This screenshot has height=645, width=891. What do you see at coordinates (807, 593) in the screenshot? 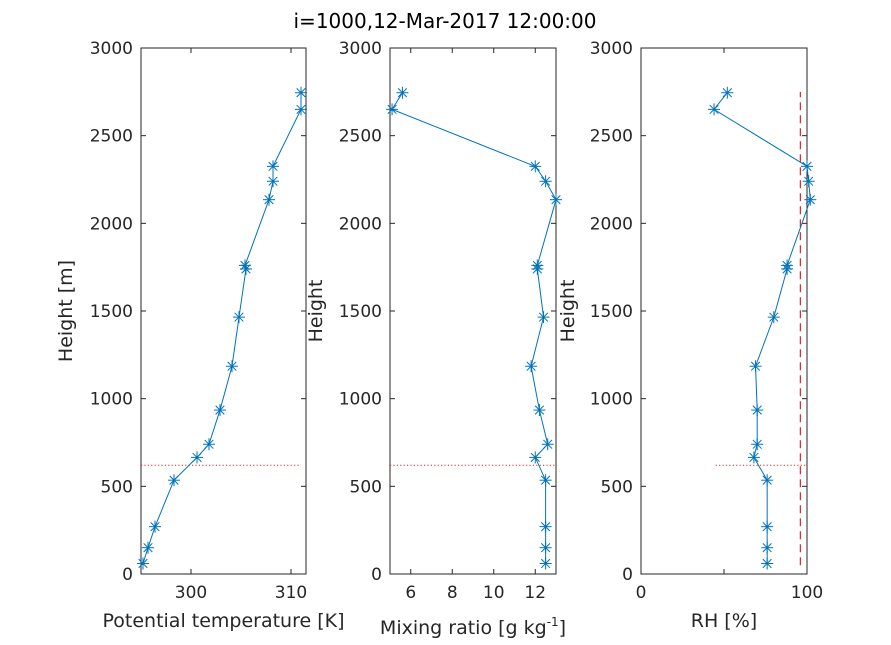
I see `x-tick-label: 100` at bounding box center [807, 593].